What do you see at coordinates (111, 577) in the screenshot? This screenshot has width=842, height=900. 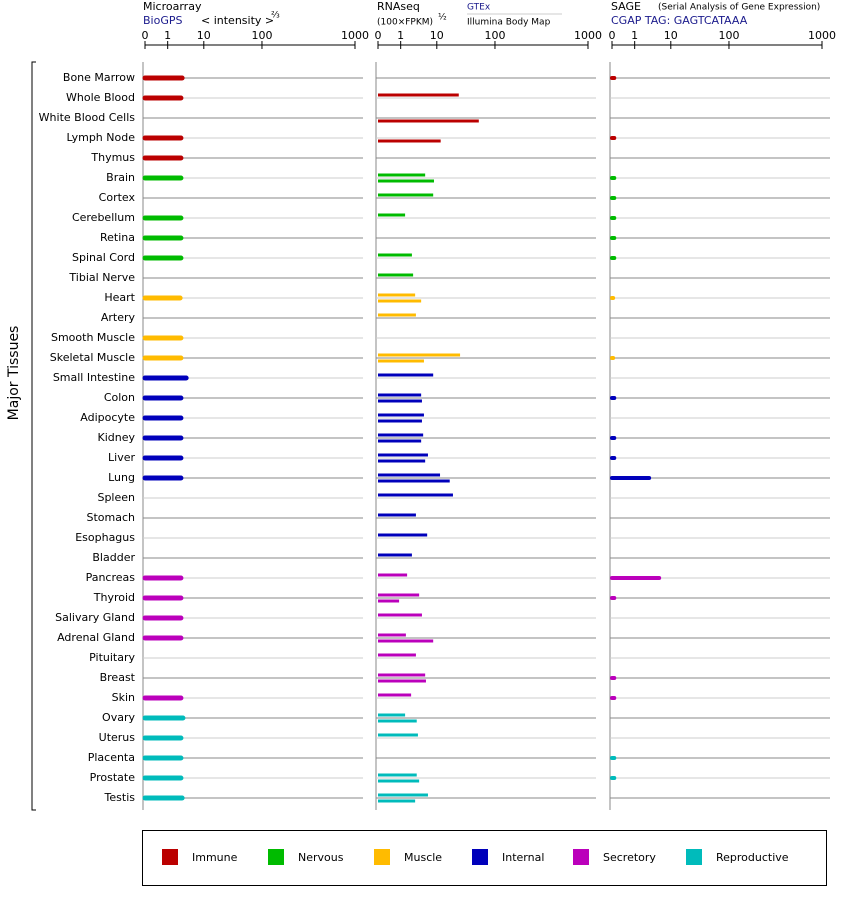 I see `category-label: Pancreas` at bounding box center [111, 577].